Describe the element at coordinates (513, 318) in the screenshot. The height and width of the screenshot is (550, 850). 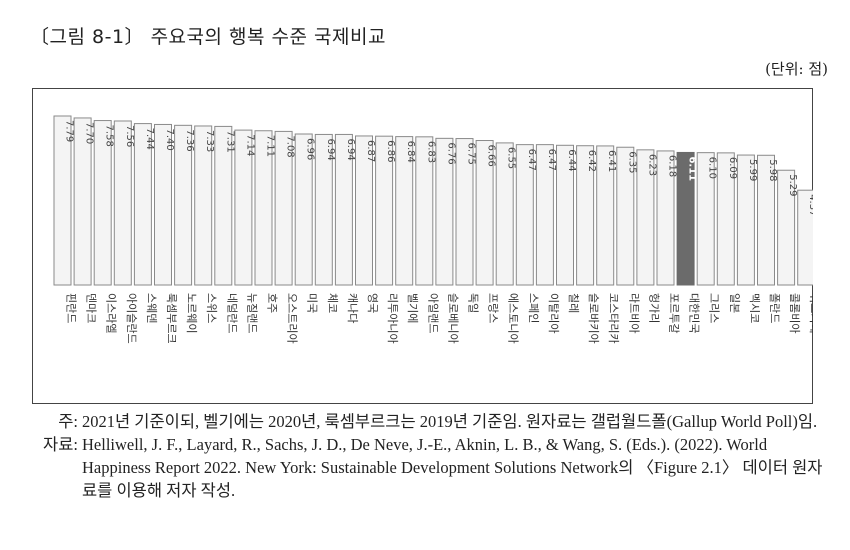
I see `category-label: 에스토니아` at that location.